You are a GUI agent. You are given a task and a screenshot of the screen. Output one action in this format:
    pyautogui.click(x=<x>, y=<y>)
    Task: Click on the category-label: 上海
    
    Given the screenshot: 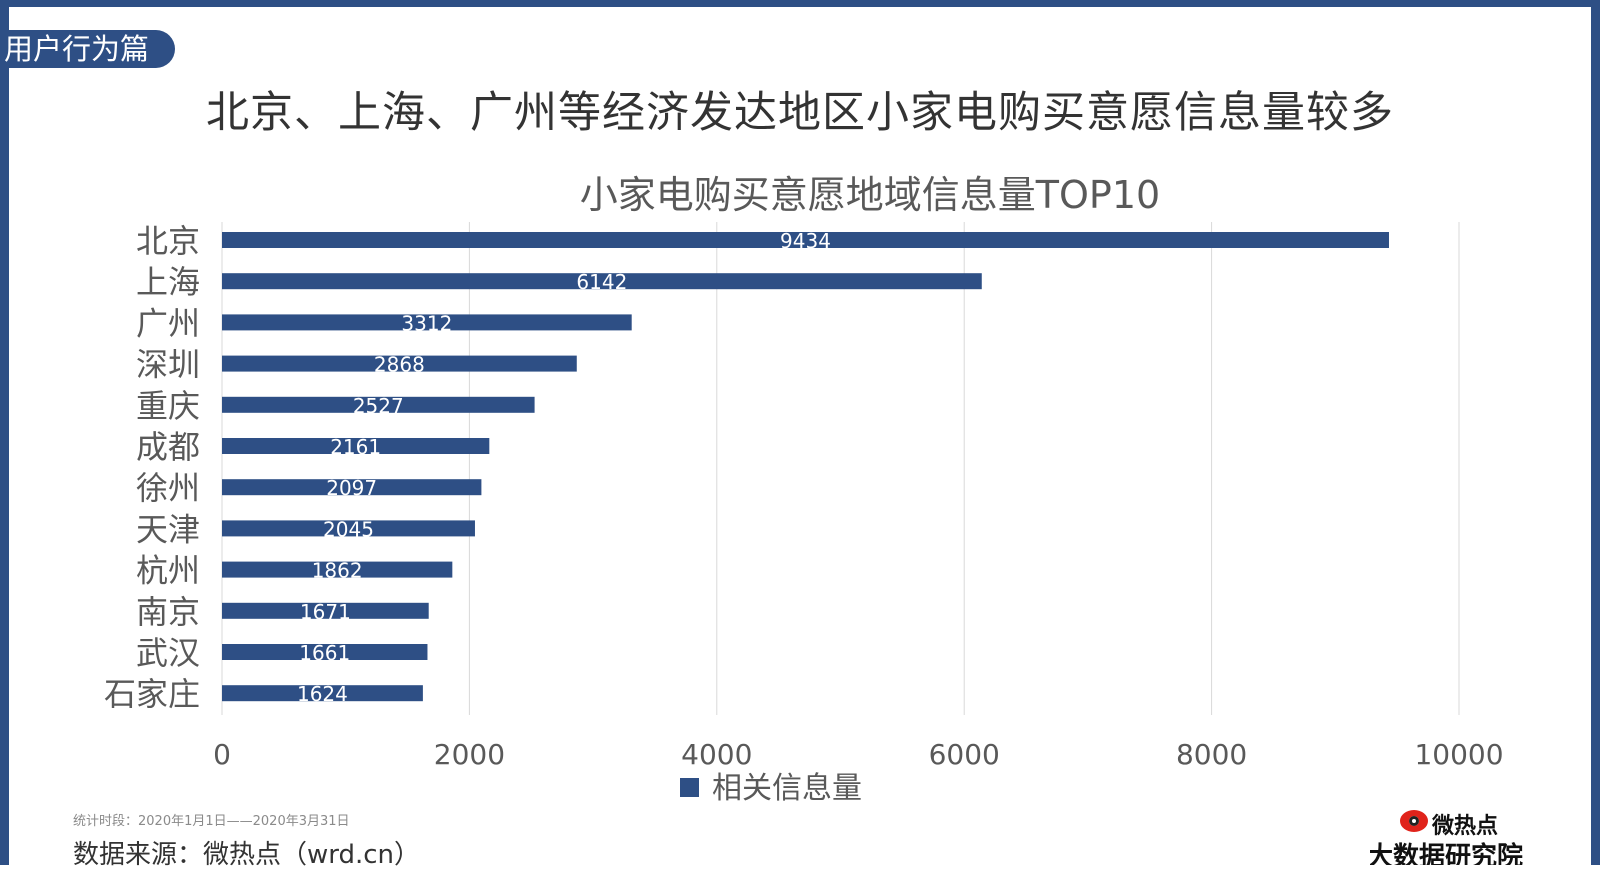 What is the action you would take?
    pyautogui.click(x=168, y=282)
    